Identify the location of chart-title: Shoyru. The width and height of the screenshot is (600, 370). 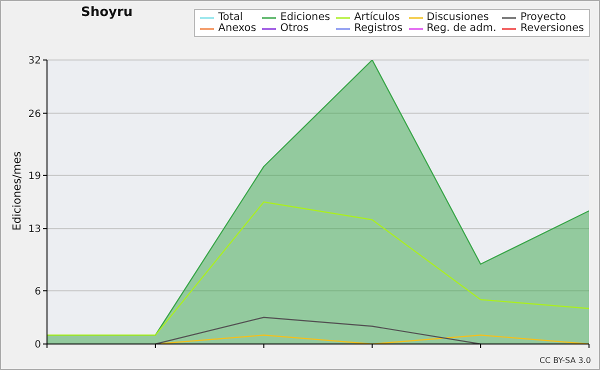
(107, 12).